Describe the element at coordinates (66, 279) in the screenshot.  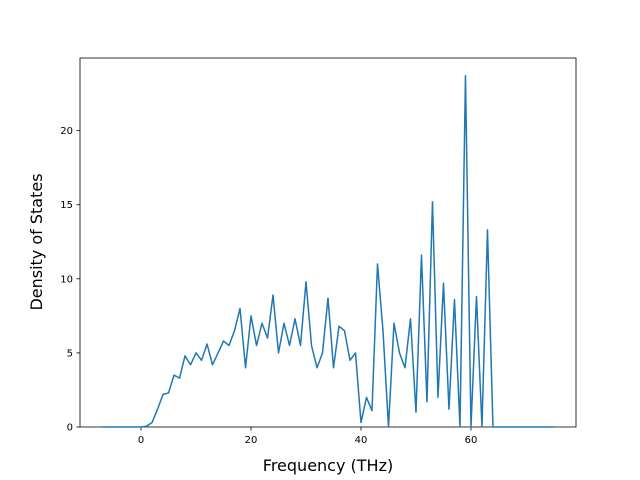
I see `y-tick-label: 10` at that location.